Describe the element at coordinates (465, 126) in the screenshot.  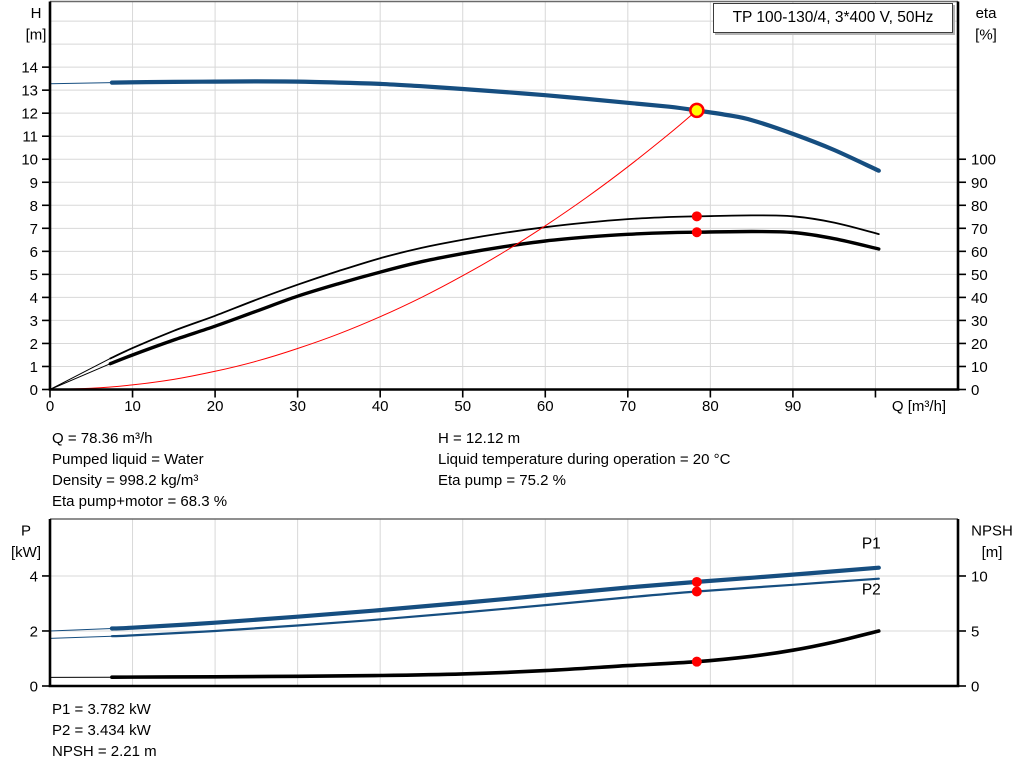
I see `series-H-curve` at that location.